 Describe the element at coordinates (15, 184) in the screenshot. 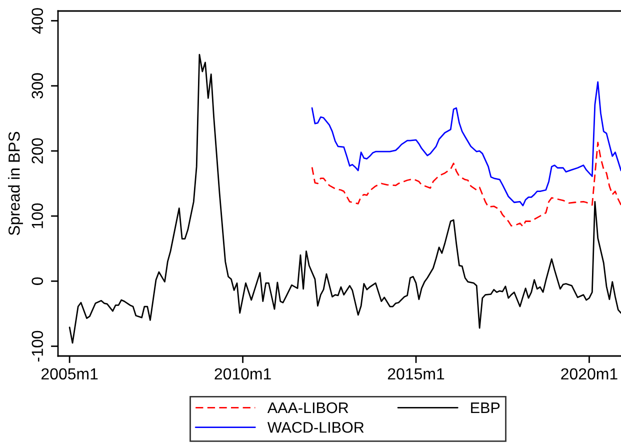

I see `y-axis-title: Spread in BPS` at that location.